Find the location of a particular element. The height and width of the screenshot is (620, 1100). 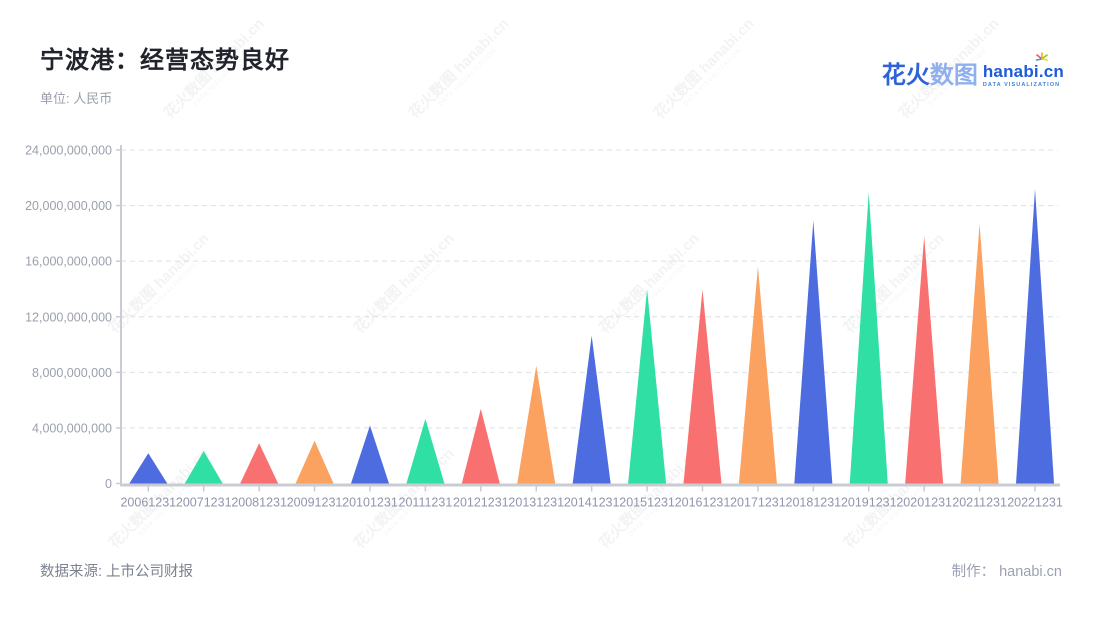

credit-label: 制作： hanabi.cn is located at coordinates (1007, 570).